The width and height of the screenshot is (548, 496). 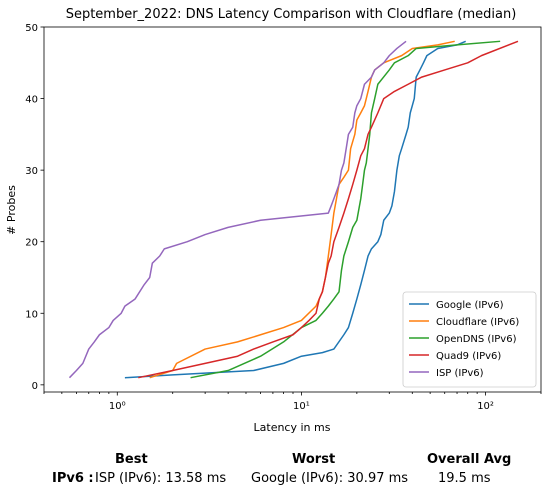 I want to click on legend-entry: ISP (IPv6), so click(x=460, y=373).